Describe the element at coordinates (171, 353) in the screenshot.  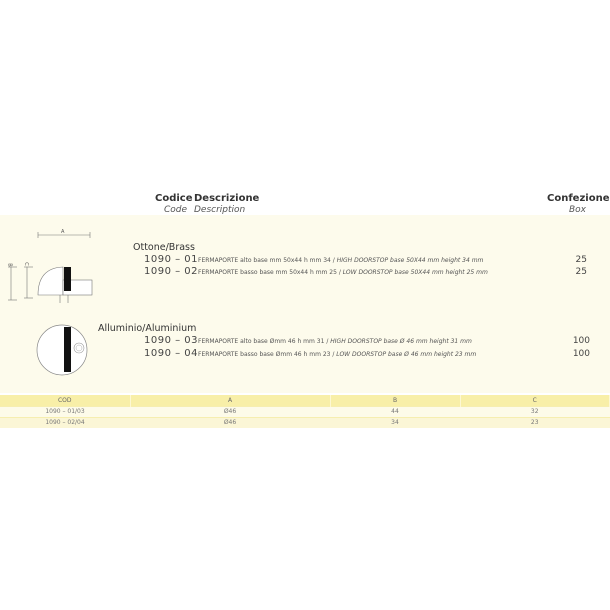
I see `product-code: 1090 – 04` at that location.